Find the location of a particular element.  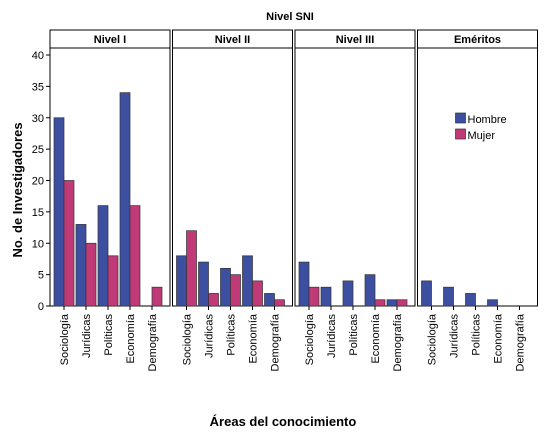

legend-swatch-mujer is located at coordinates (460, 134).